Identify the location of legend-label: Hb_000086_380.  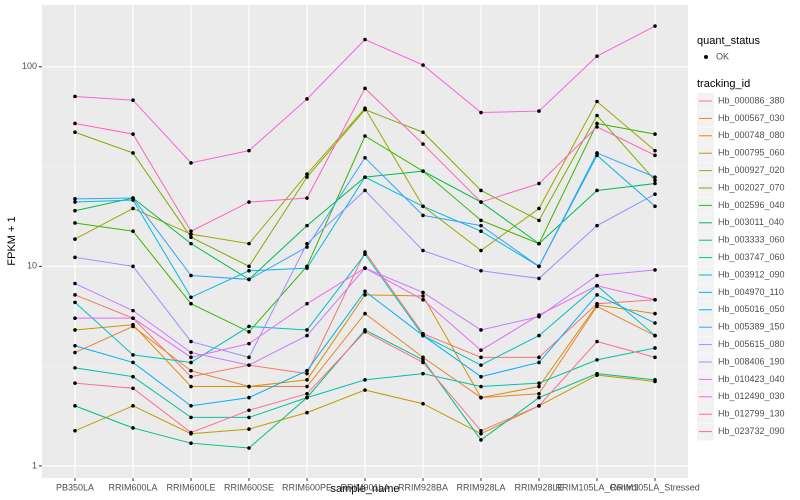
(751, 100).